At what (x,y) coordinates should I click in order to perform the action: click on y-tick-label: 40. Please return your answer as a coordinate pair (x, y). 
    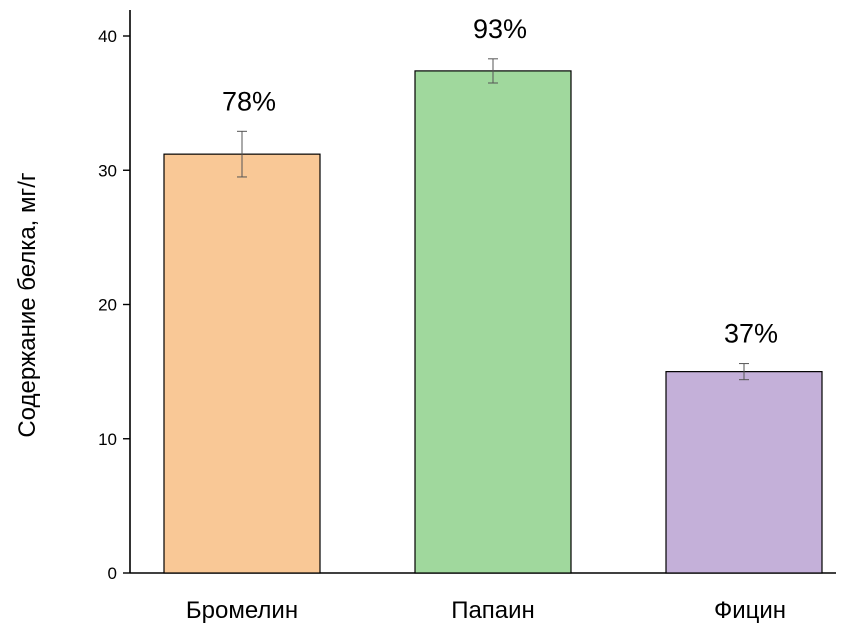
    Looking at the image, I should click on (107, 36).